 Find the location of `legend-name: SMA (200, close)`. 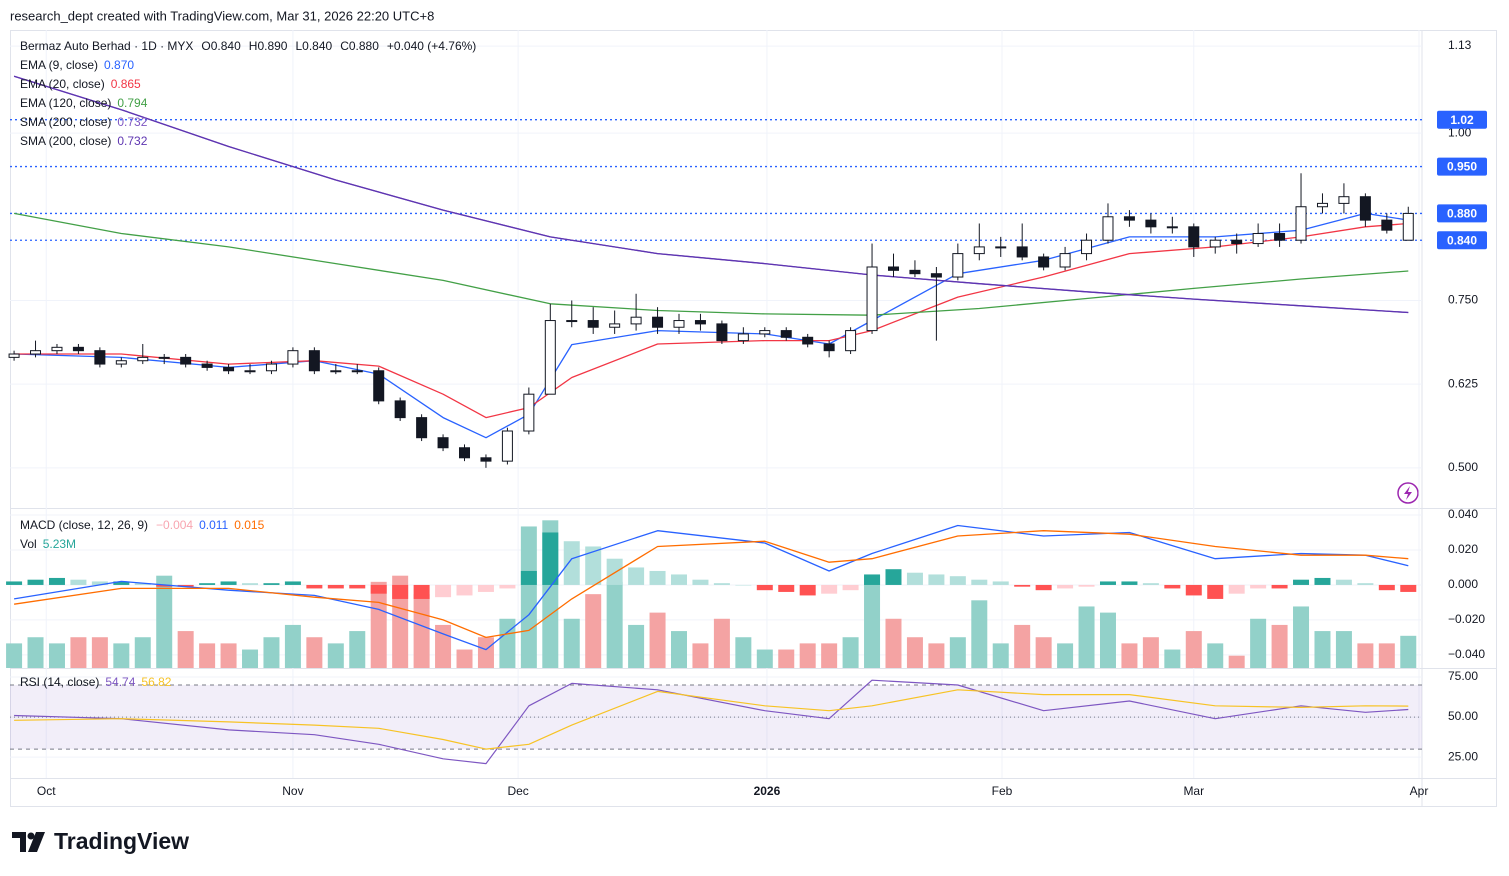

legend-name: SMA (200, close) is located at coordinates (65, 122).